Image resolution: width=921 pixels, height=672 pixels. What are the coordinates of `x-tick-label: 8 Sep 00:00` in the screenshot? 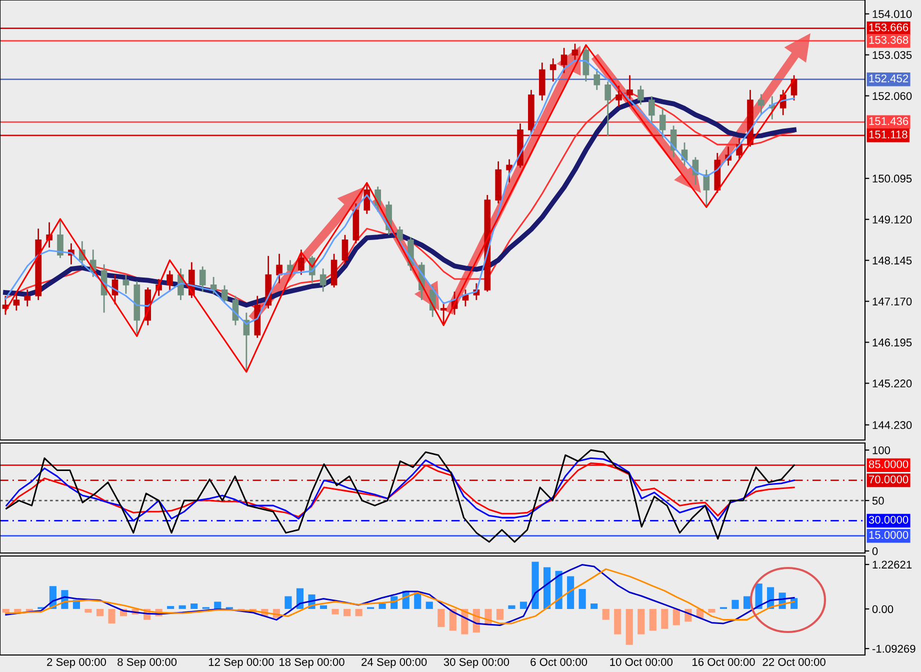 It's located at (147, 663).